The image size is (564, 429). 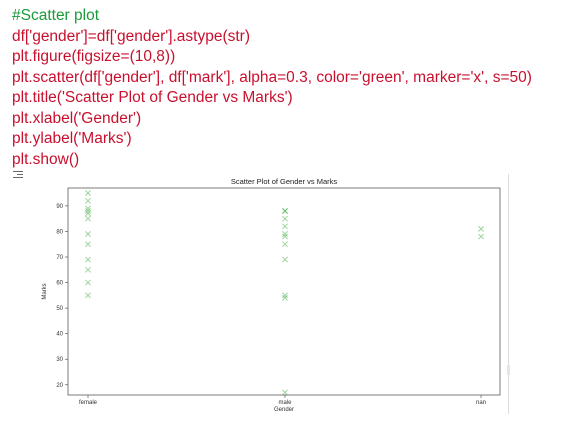 I want to click on y-tick-label: 80, so click(x=59, y=232).